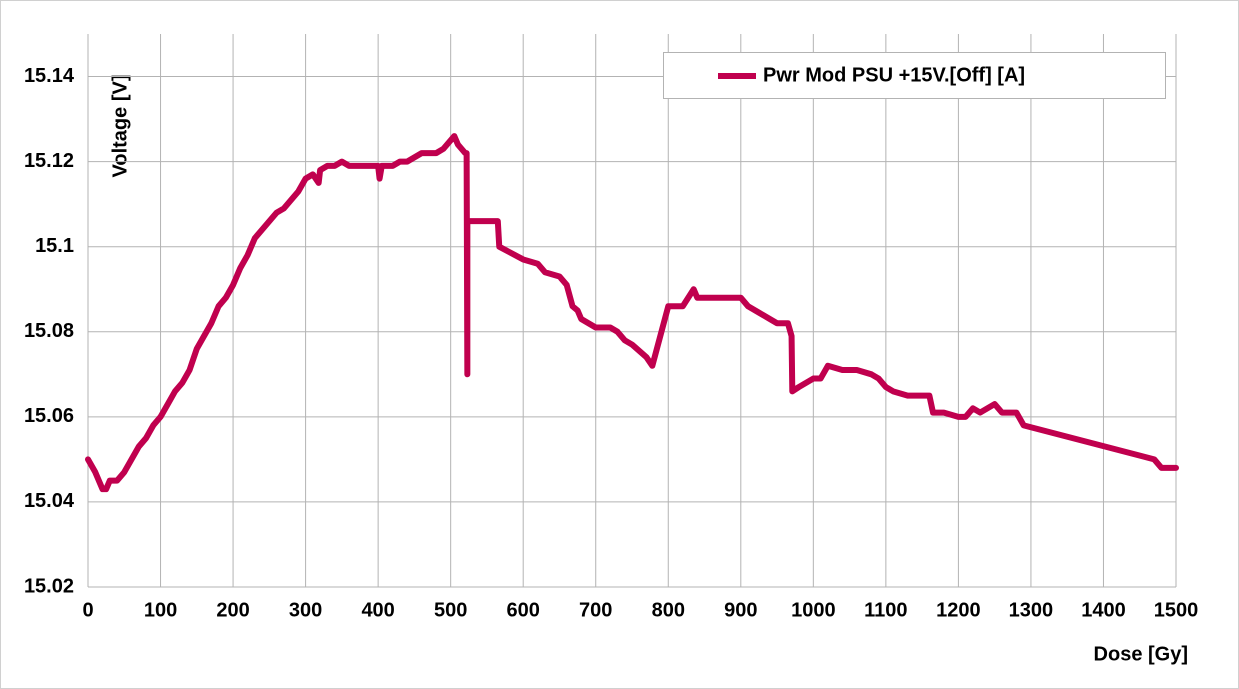 This screenshot has width=1239, height=689. Describe the element at coordinates (49, 416) in the screenshot. I see `y-tick-label: 15.06` at that location.